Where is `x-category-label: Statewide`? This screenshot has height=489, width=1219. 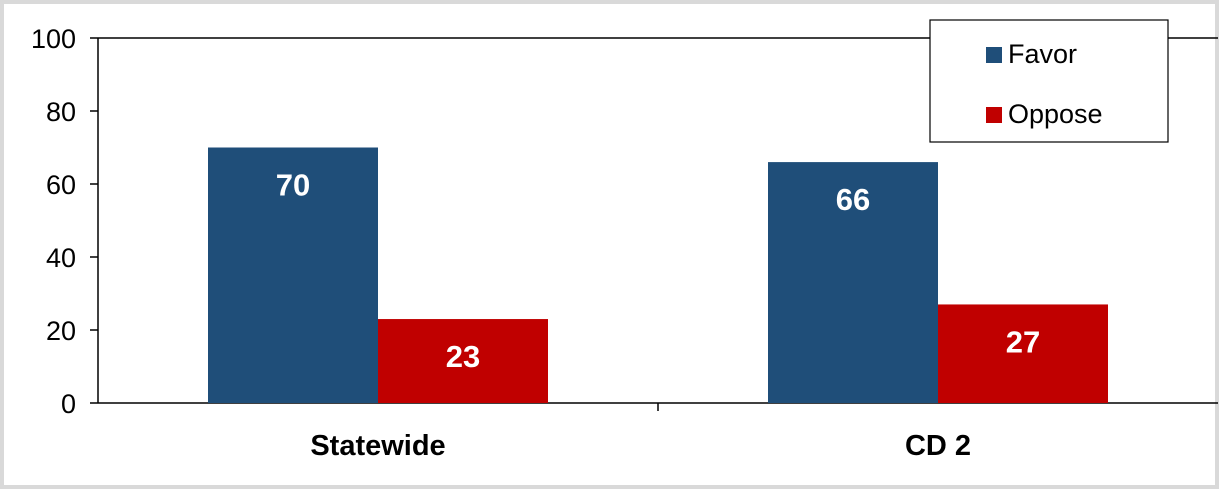 x-category-label: Statewide is located at coordinates (377, 446).